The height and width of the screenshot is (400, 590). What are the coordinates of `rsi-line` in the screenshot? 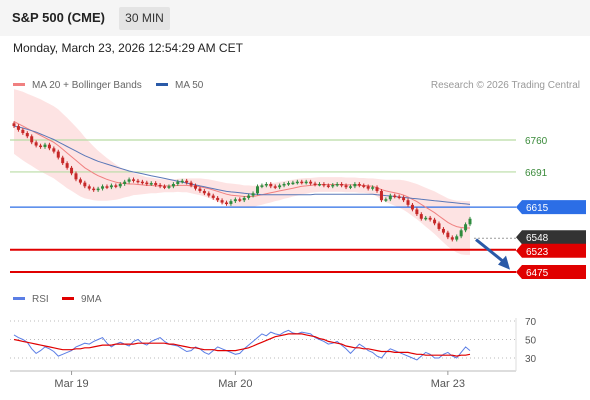 It's located at (242, 345).